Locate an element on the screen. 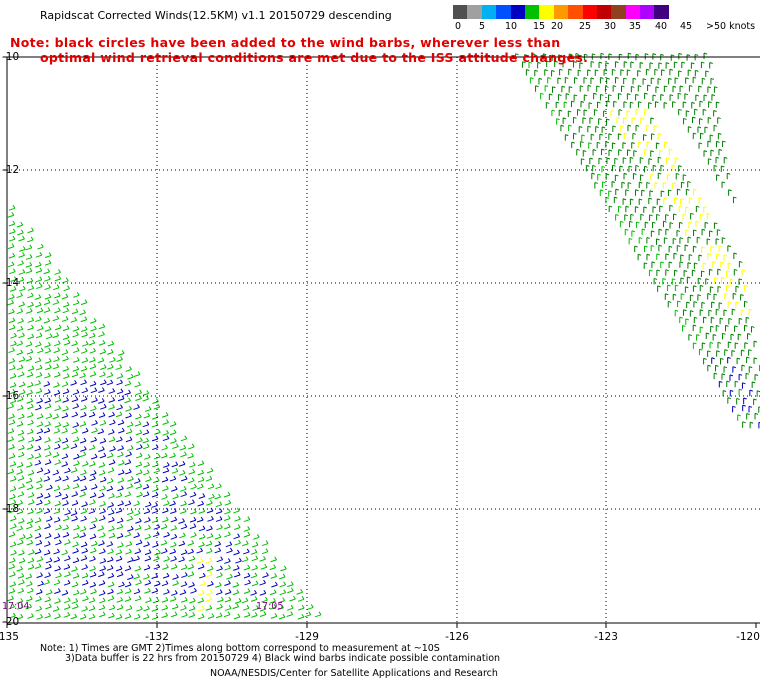 The width and height of the screenshot is (760, 688). scale-label: 5 is located at coordinates (482, 26).